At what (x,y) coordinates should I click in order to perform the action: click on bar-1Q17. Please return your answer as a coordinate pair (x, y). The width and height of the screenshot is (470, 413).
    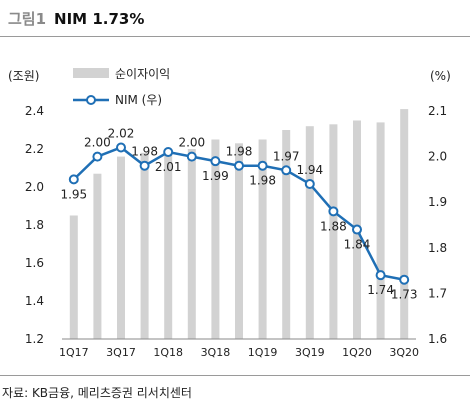
    Looking at the image, I should click on (73, 277).